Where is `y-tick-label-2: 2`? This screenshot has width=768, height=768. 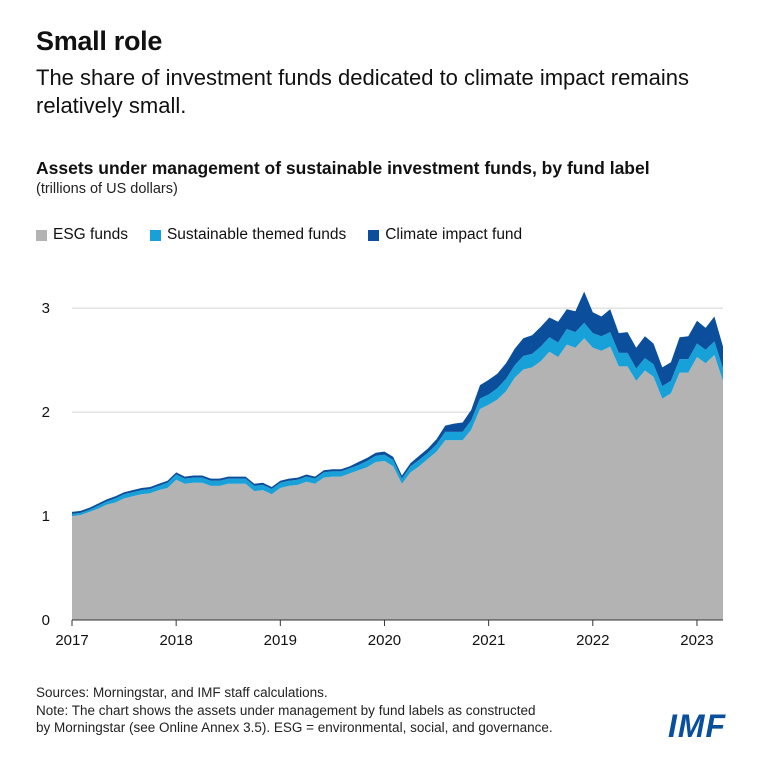 y-tick-label-2: 2 is located at coordinates (46, 412).